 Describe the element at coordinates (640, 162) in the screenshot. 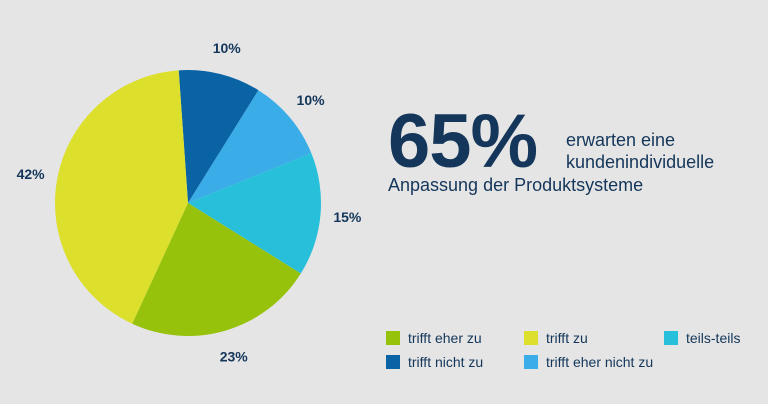

I see `headline-line-2: kundenindividuelle` at that location.